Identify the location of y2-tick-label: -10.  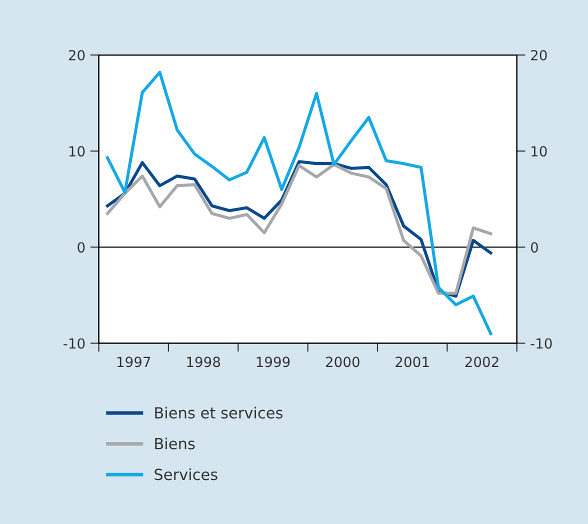
(541, 343).